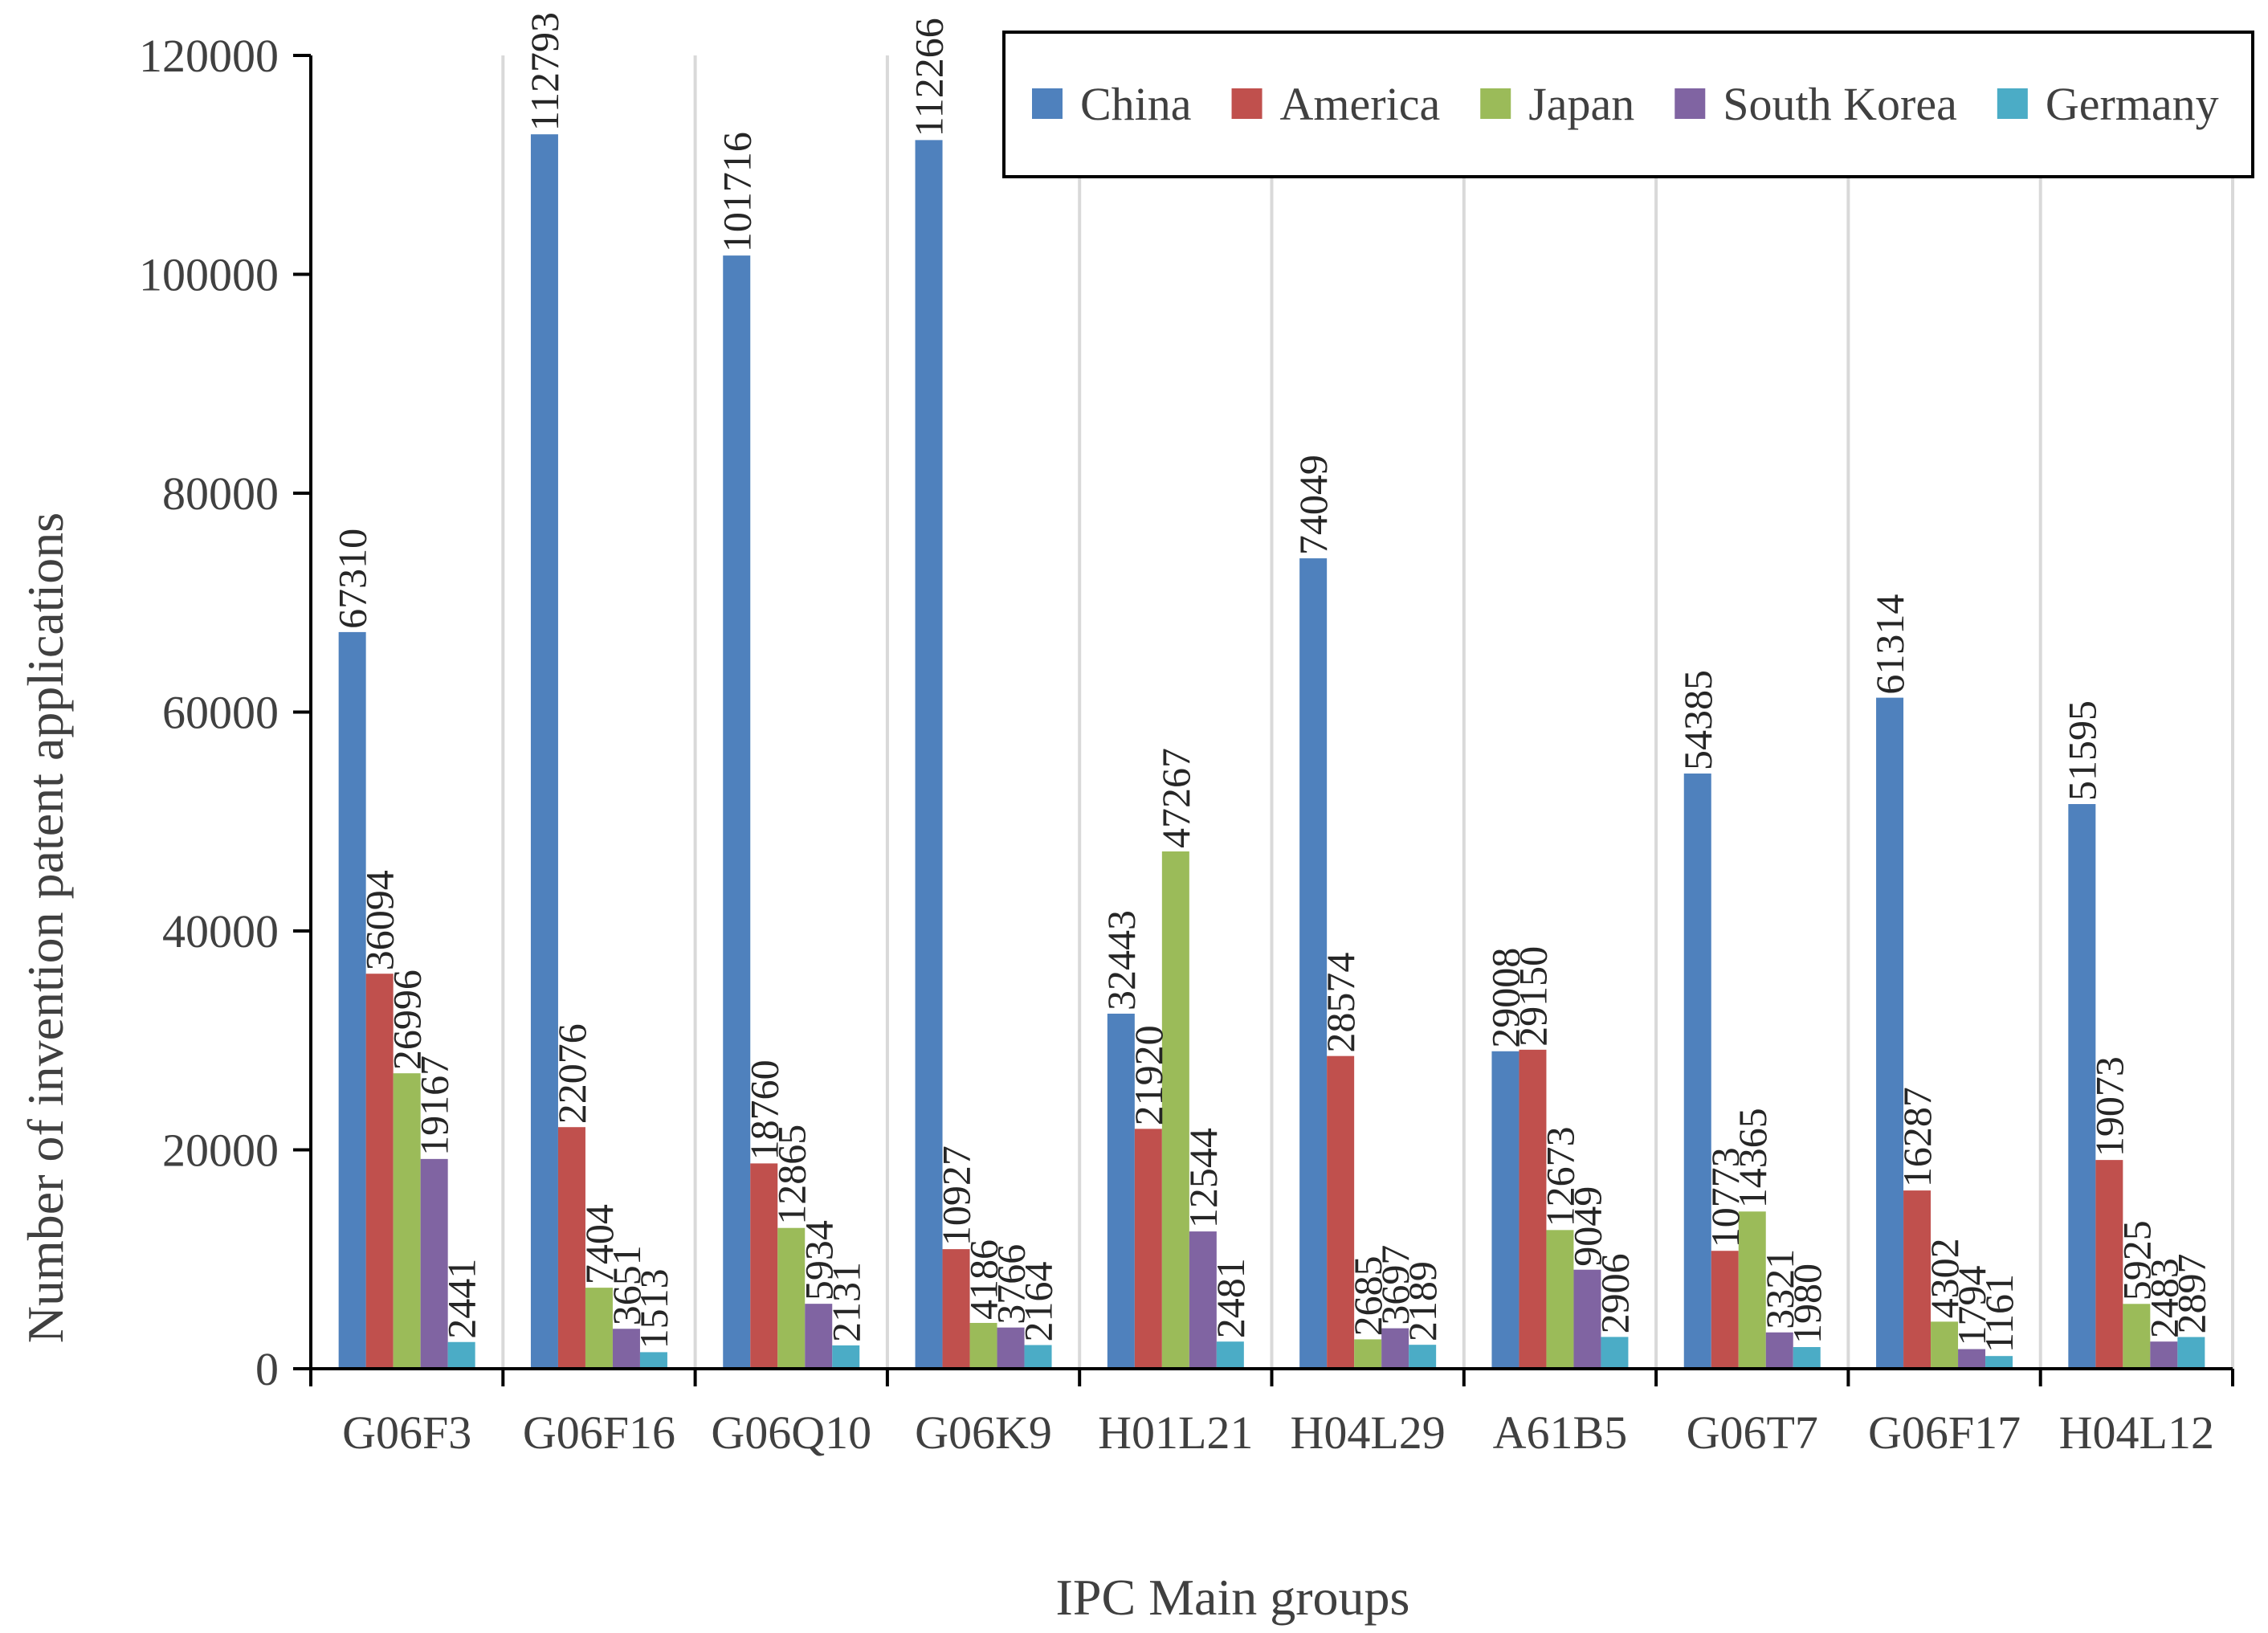  I want to click on data-label: 10927, so click(957, 1195).